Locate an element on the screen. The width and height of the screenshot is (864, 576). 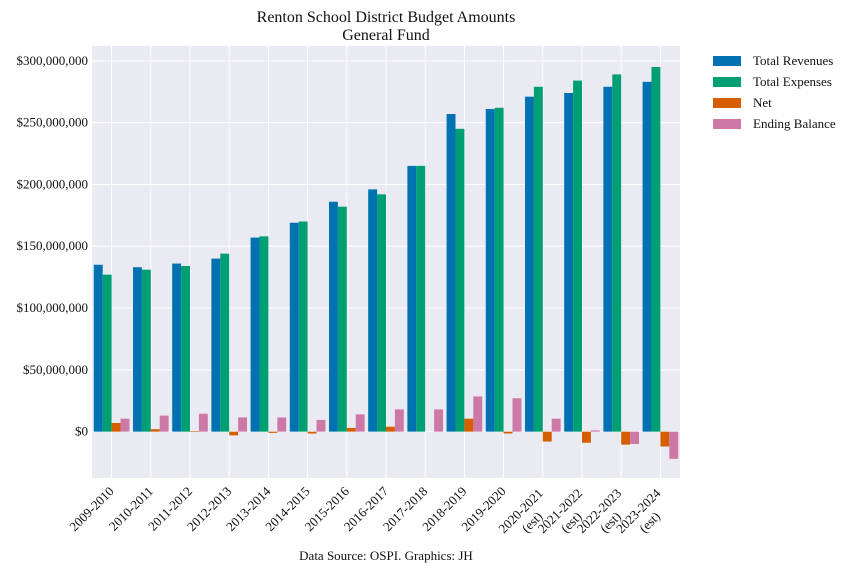
legend-item: Total Revenues is located at coordinates (774, 60).